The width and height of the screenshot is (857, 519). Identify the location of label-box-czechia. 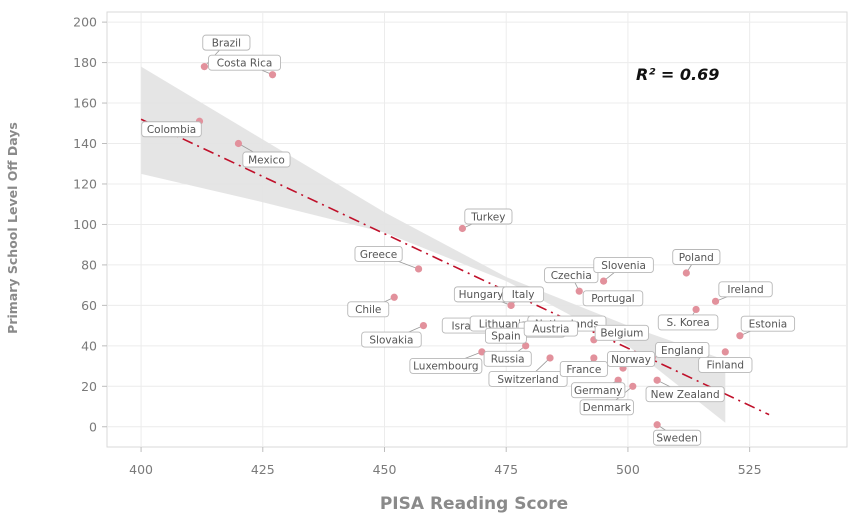
(571, 275).